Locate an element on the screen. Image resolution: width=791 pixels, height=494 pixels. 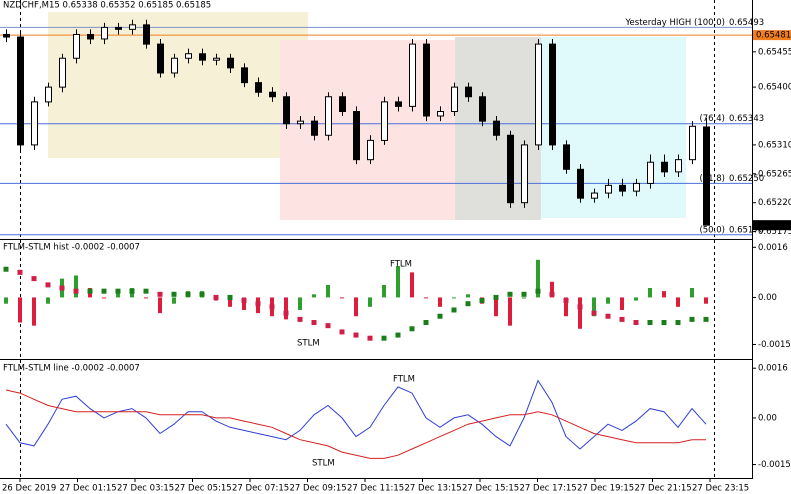
y-tick-label: 0.65175 is located at coordinates (774, 232).